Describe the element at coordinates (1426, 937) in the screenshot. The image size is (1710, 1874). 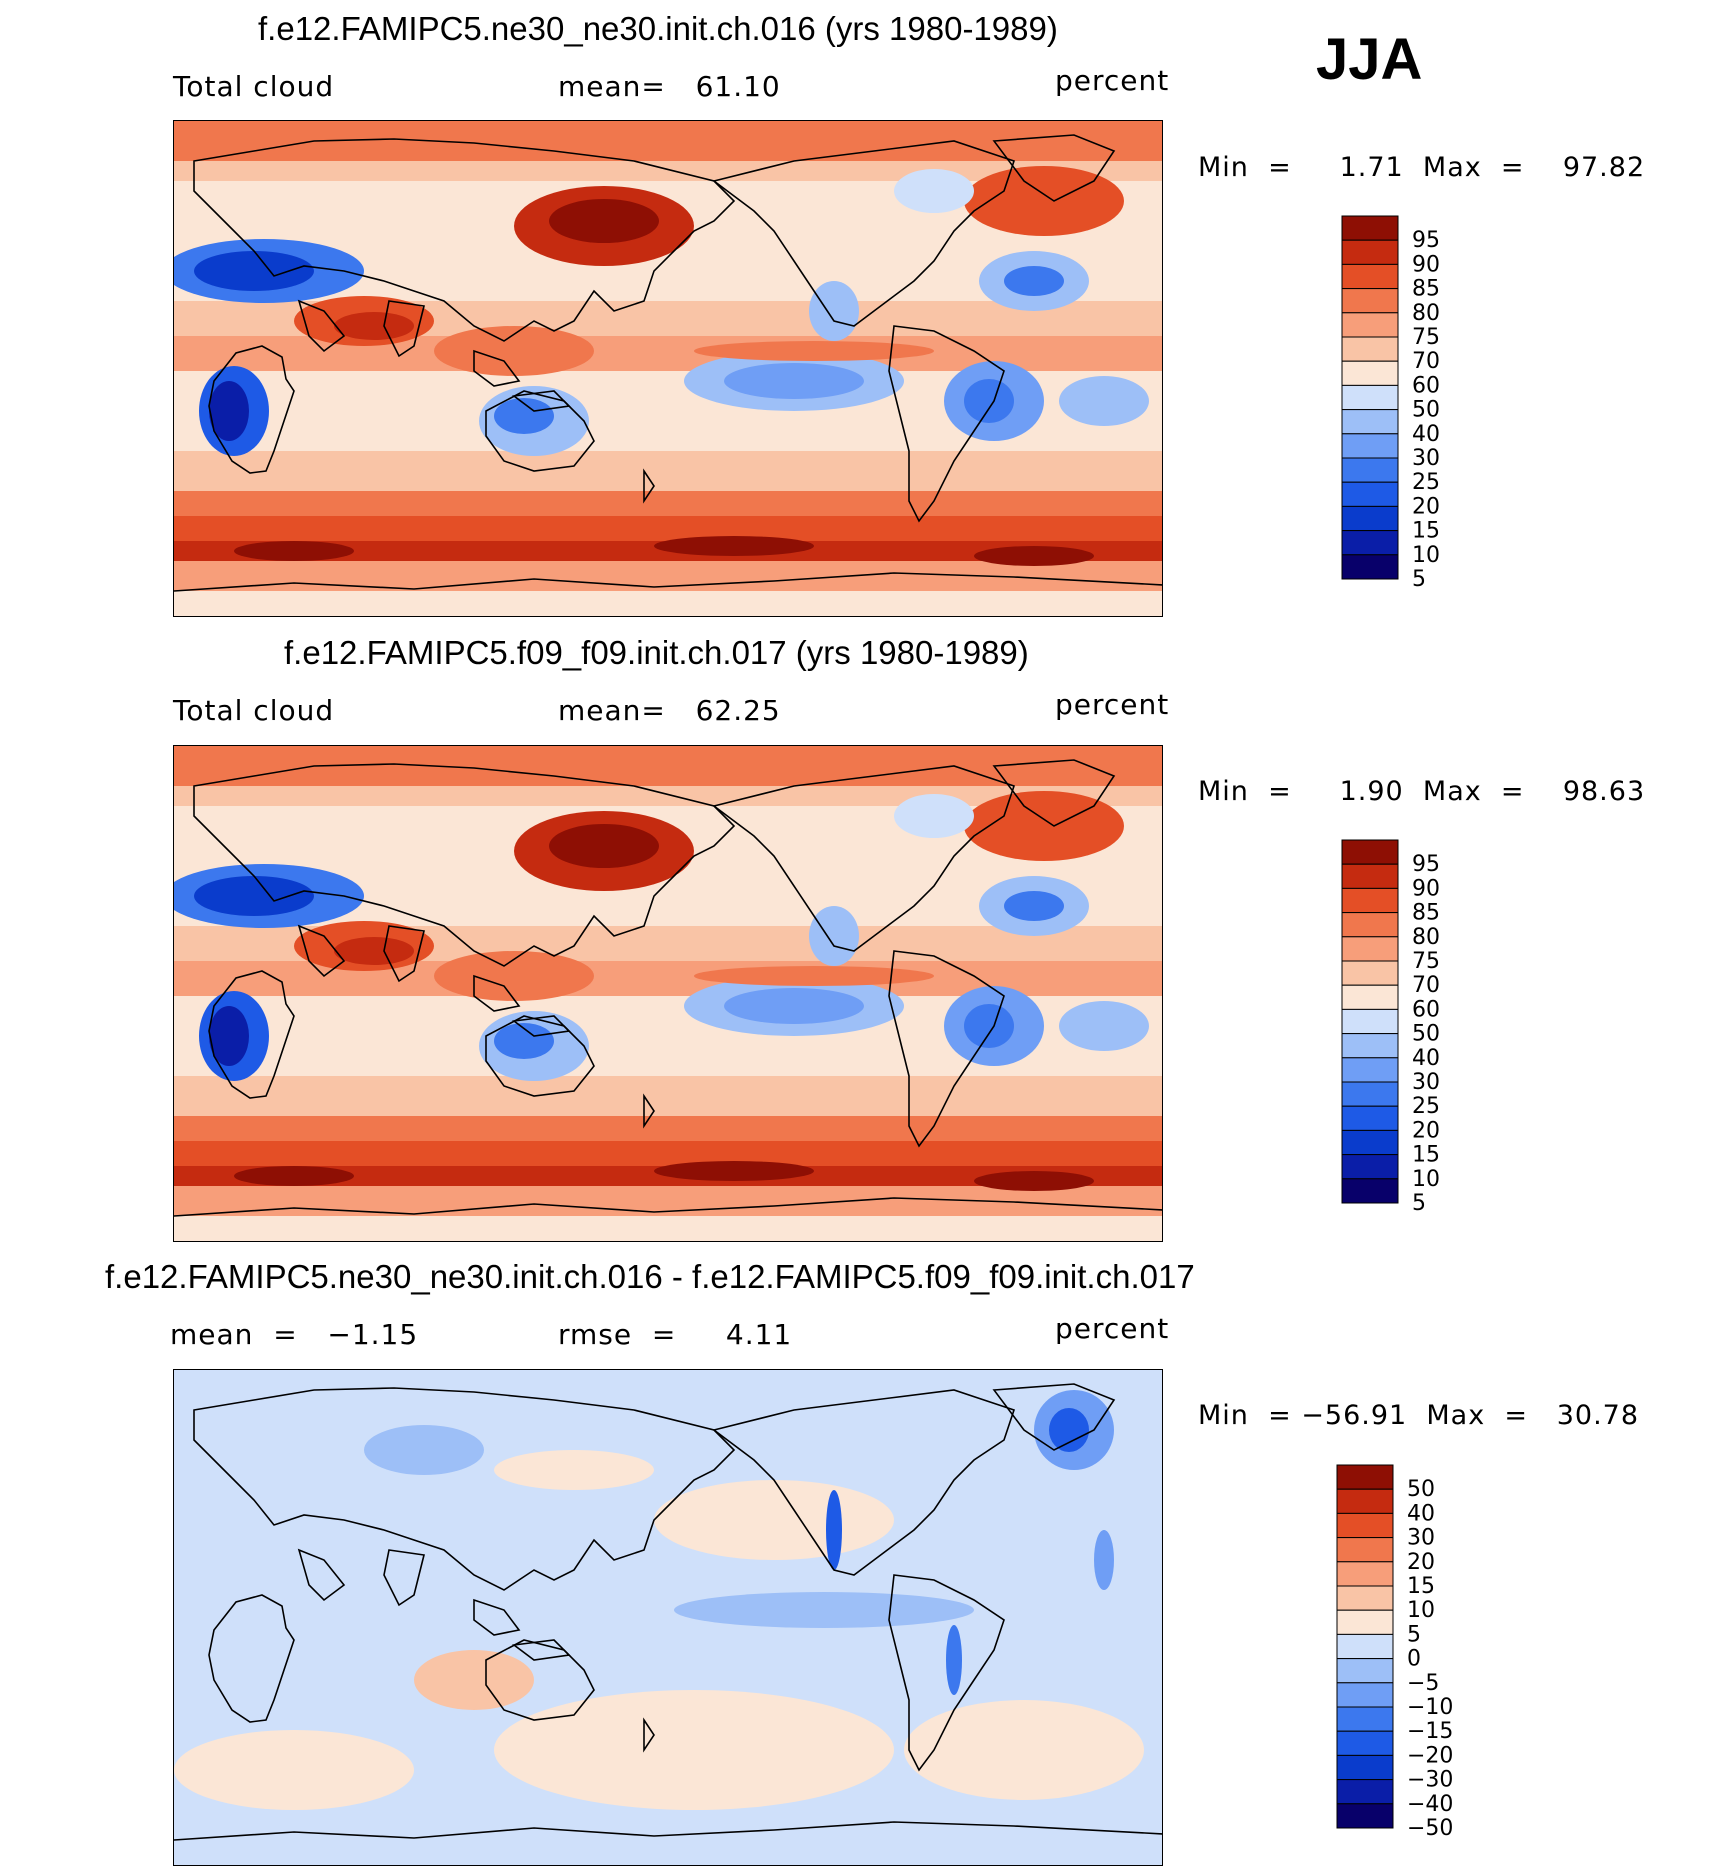
I see `colorbar-tick-label: 80` at that location.